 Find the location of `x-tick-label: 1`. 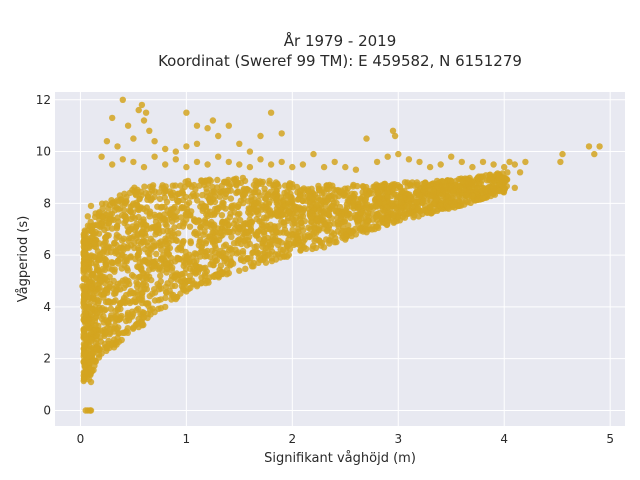

x-tick-label: 1 is located at coordinates (187, 439).